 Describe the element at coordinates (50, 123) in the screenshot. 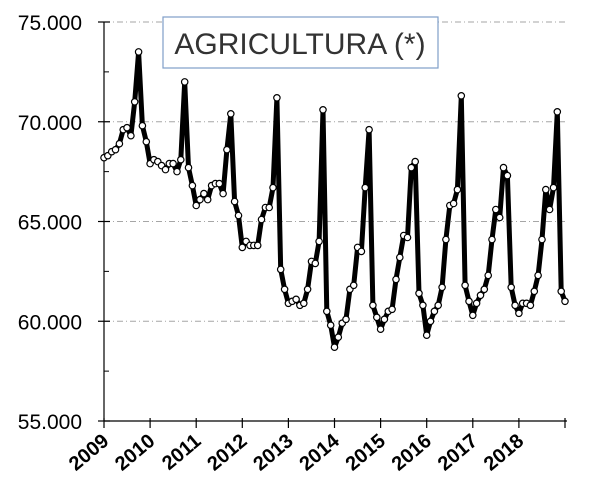

I see `y-tick-label: 70.000` at that location.